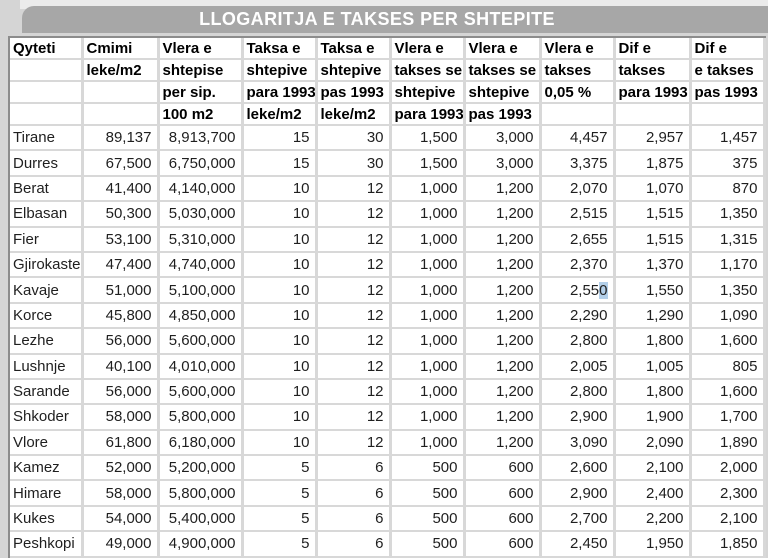 Image resolution: width=768 pixels, height=558 pixels. What do you see at coordinates (201, 138) in the screenshot?
I see `value-cell: 8,913,700` at bounding box center [201, 138].